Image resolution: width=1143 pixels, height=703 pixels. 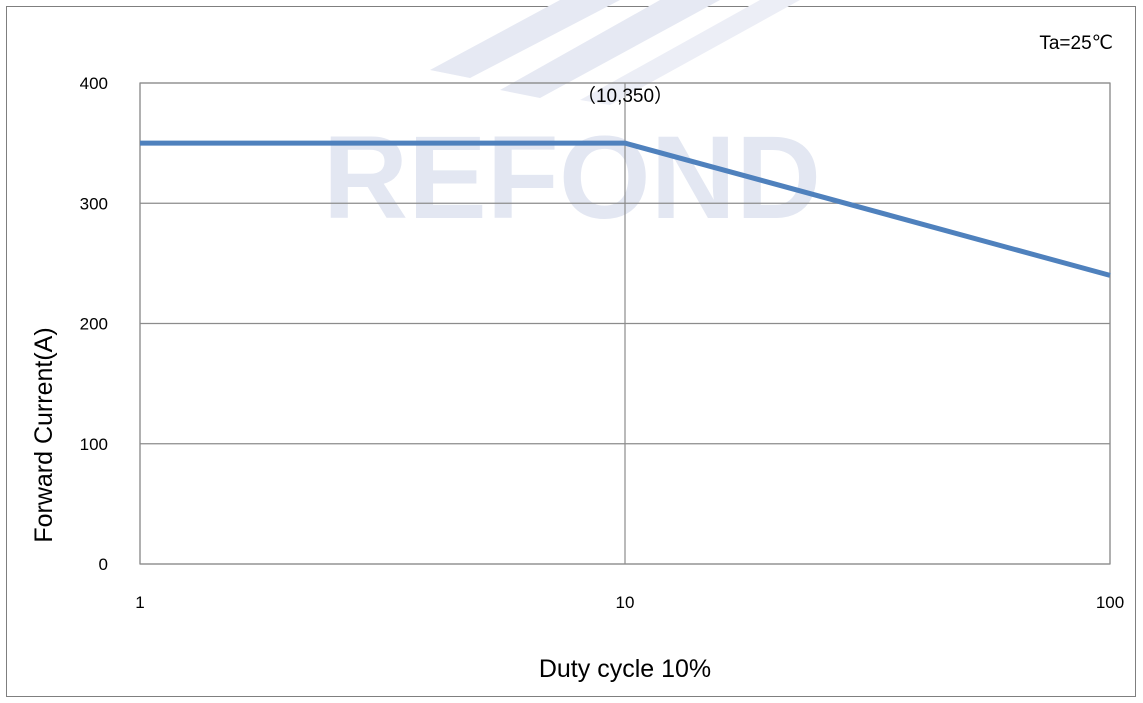 I want to click on data-point-annotation: （10,350）, so click(x=625, y=96).